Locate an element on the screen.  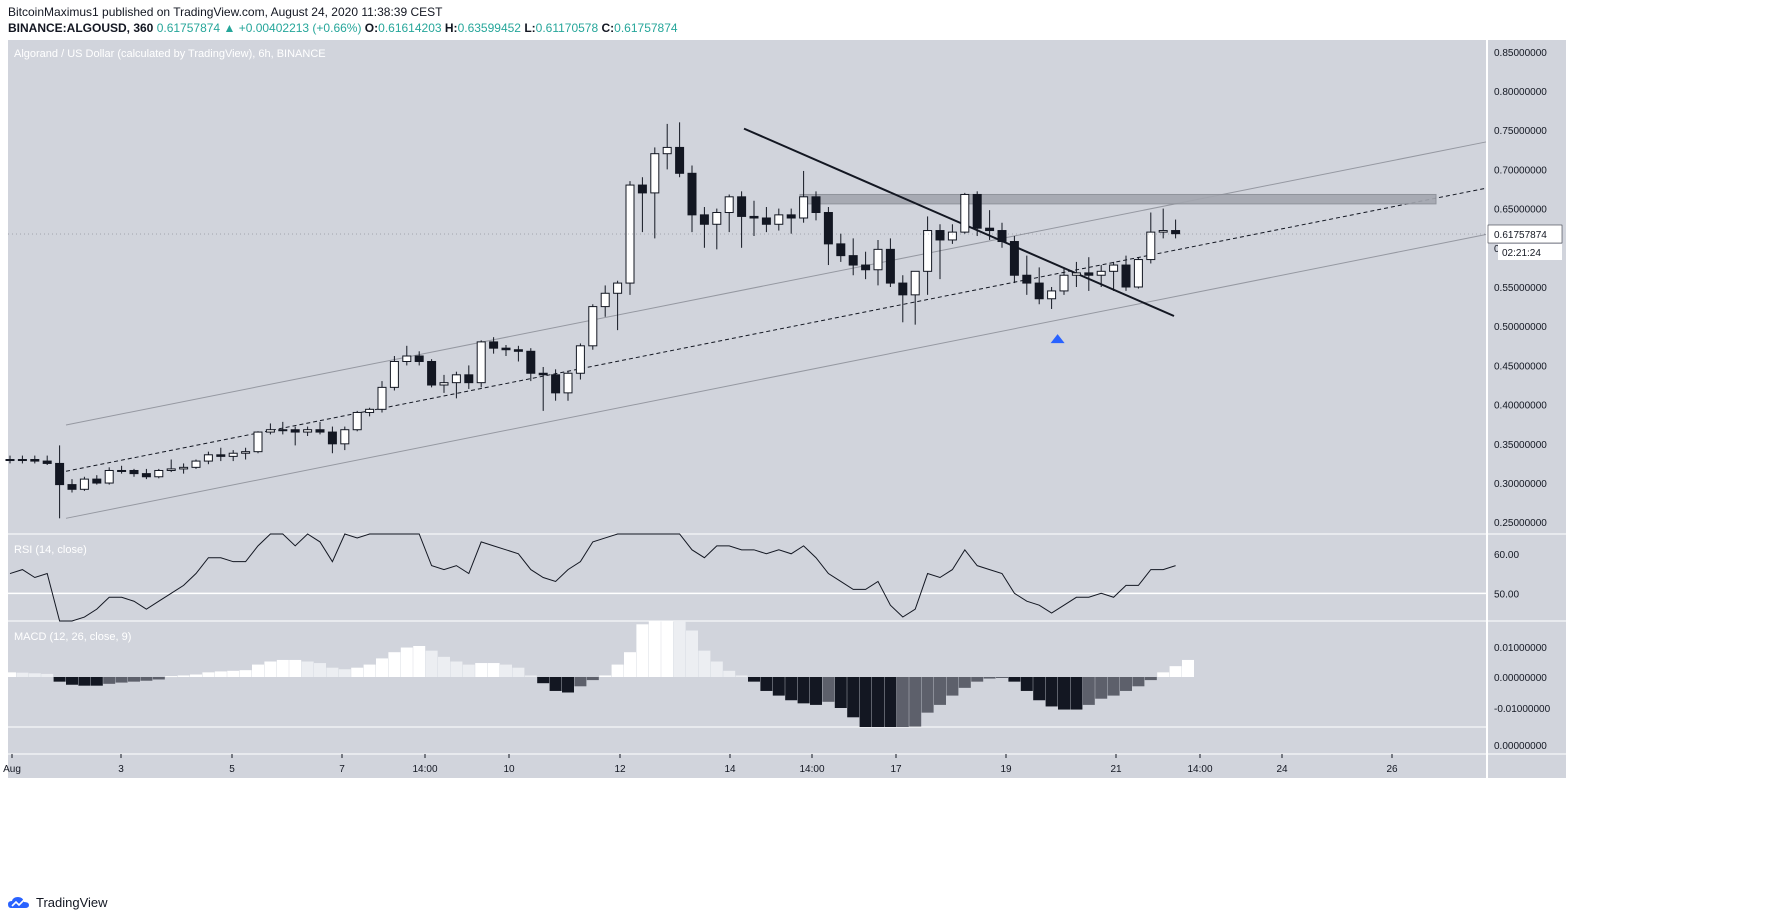
time-tick-label: 14:00 is located at coordinates (424, 769).